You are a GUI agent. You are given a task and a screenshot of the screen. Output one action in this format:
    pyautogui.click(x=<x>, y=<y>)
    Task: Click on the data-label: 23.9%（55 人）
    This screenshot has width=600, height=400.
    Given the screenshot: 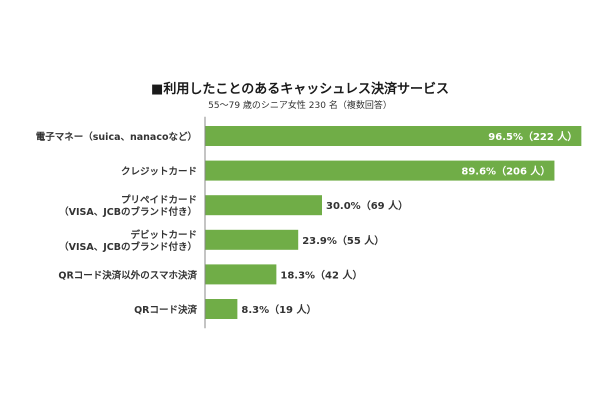 What is the action you would take?
    pyautogui.click(x=343, y=240)
    